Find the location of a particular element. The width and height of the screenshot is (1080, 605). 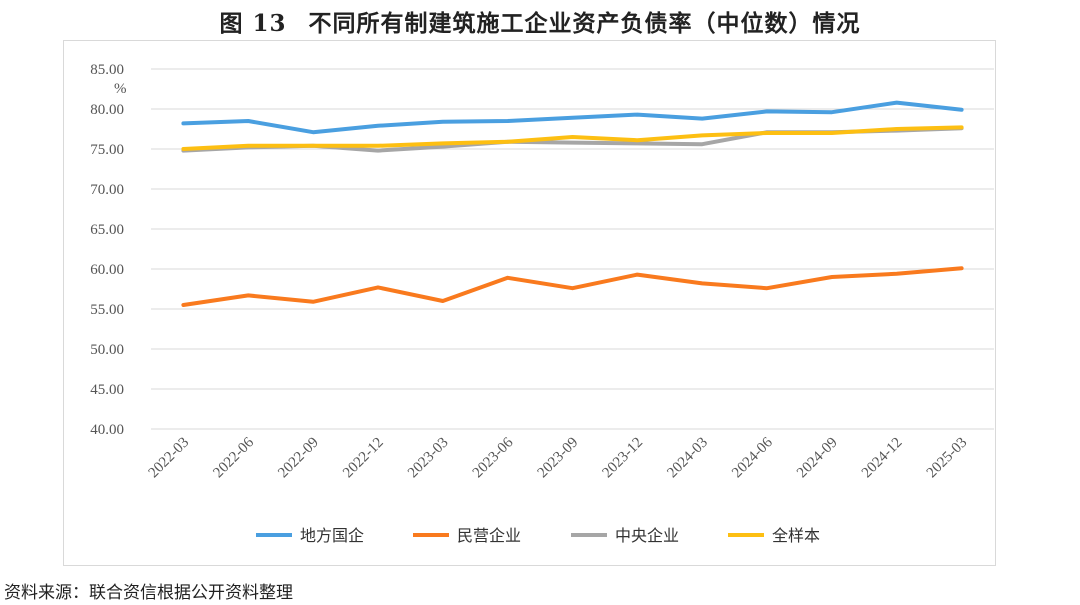

legend-label: 民营企业 is located at coordinates (489, 535).